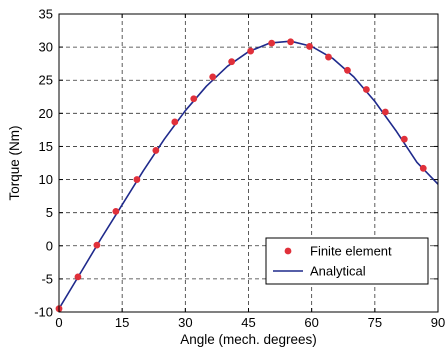 Image resolution: width=446 pixels, height=353 pixels. Describe the element at coordinates (49, 212) in the screenshot. I see `y-tick-label: 5` at that location.